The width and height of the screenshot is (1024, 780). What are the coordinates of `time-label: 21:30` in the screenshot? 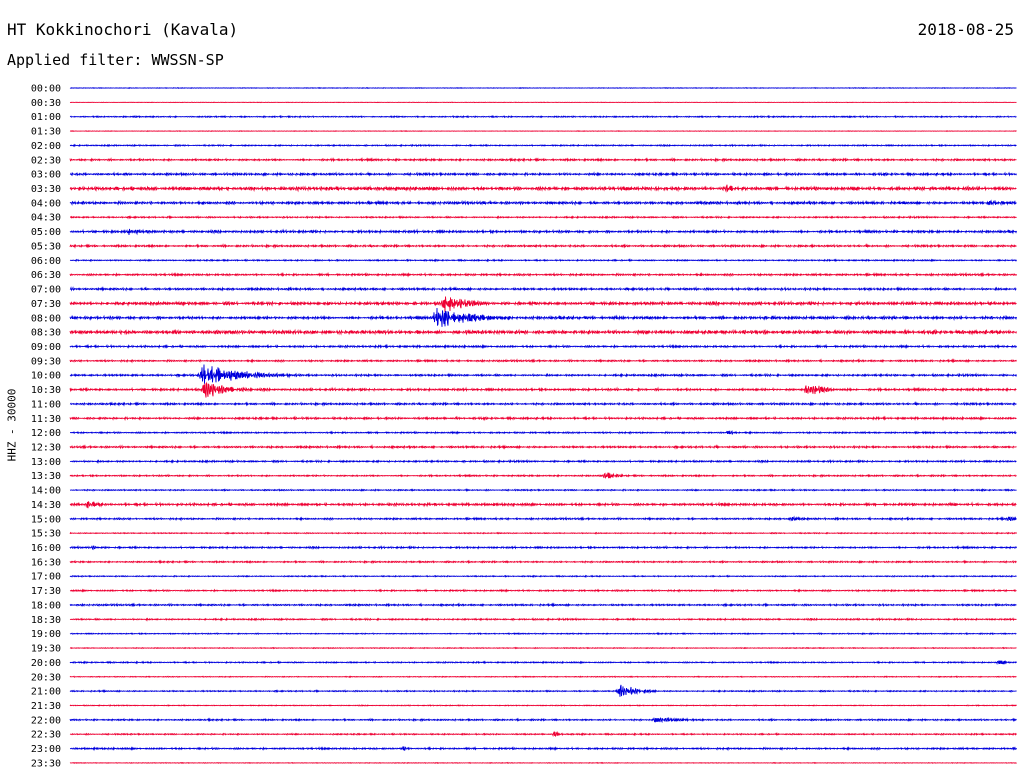 It's located at (46, 706).